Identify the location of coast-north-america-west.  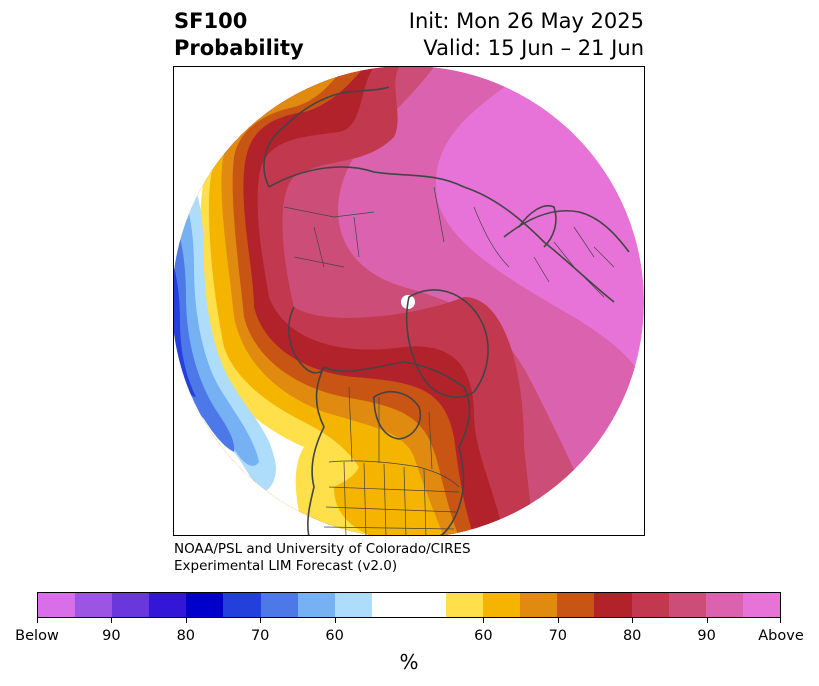
(316, 450).